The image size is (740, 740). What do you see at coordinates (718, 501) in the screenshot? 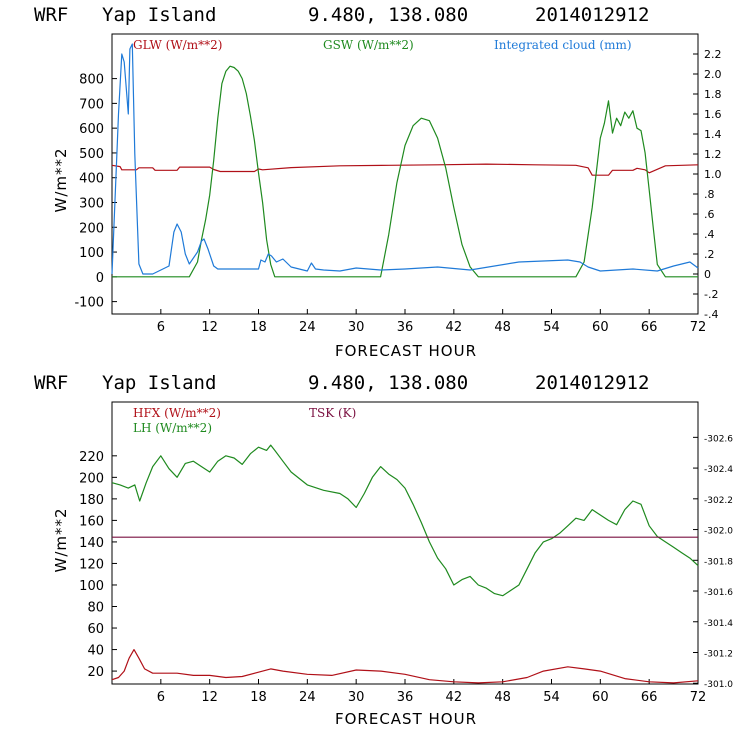
I see `right-tick-label: -302.2` at bounding box center [718, 501].